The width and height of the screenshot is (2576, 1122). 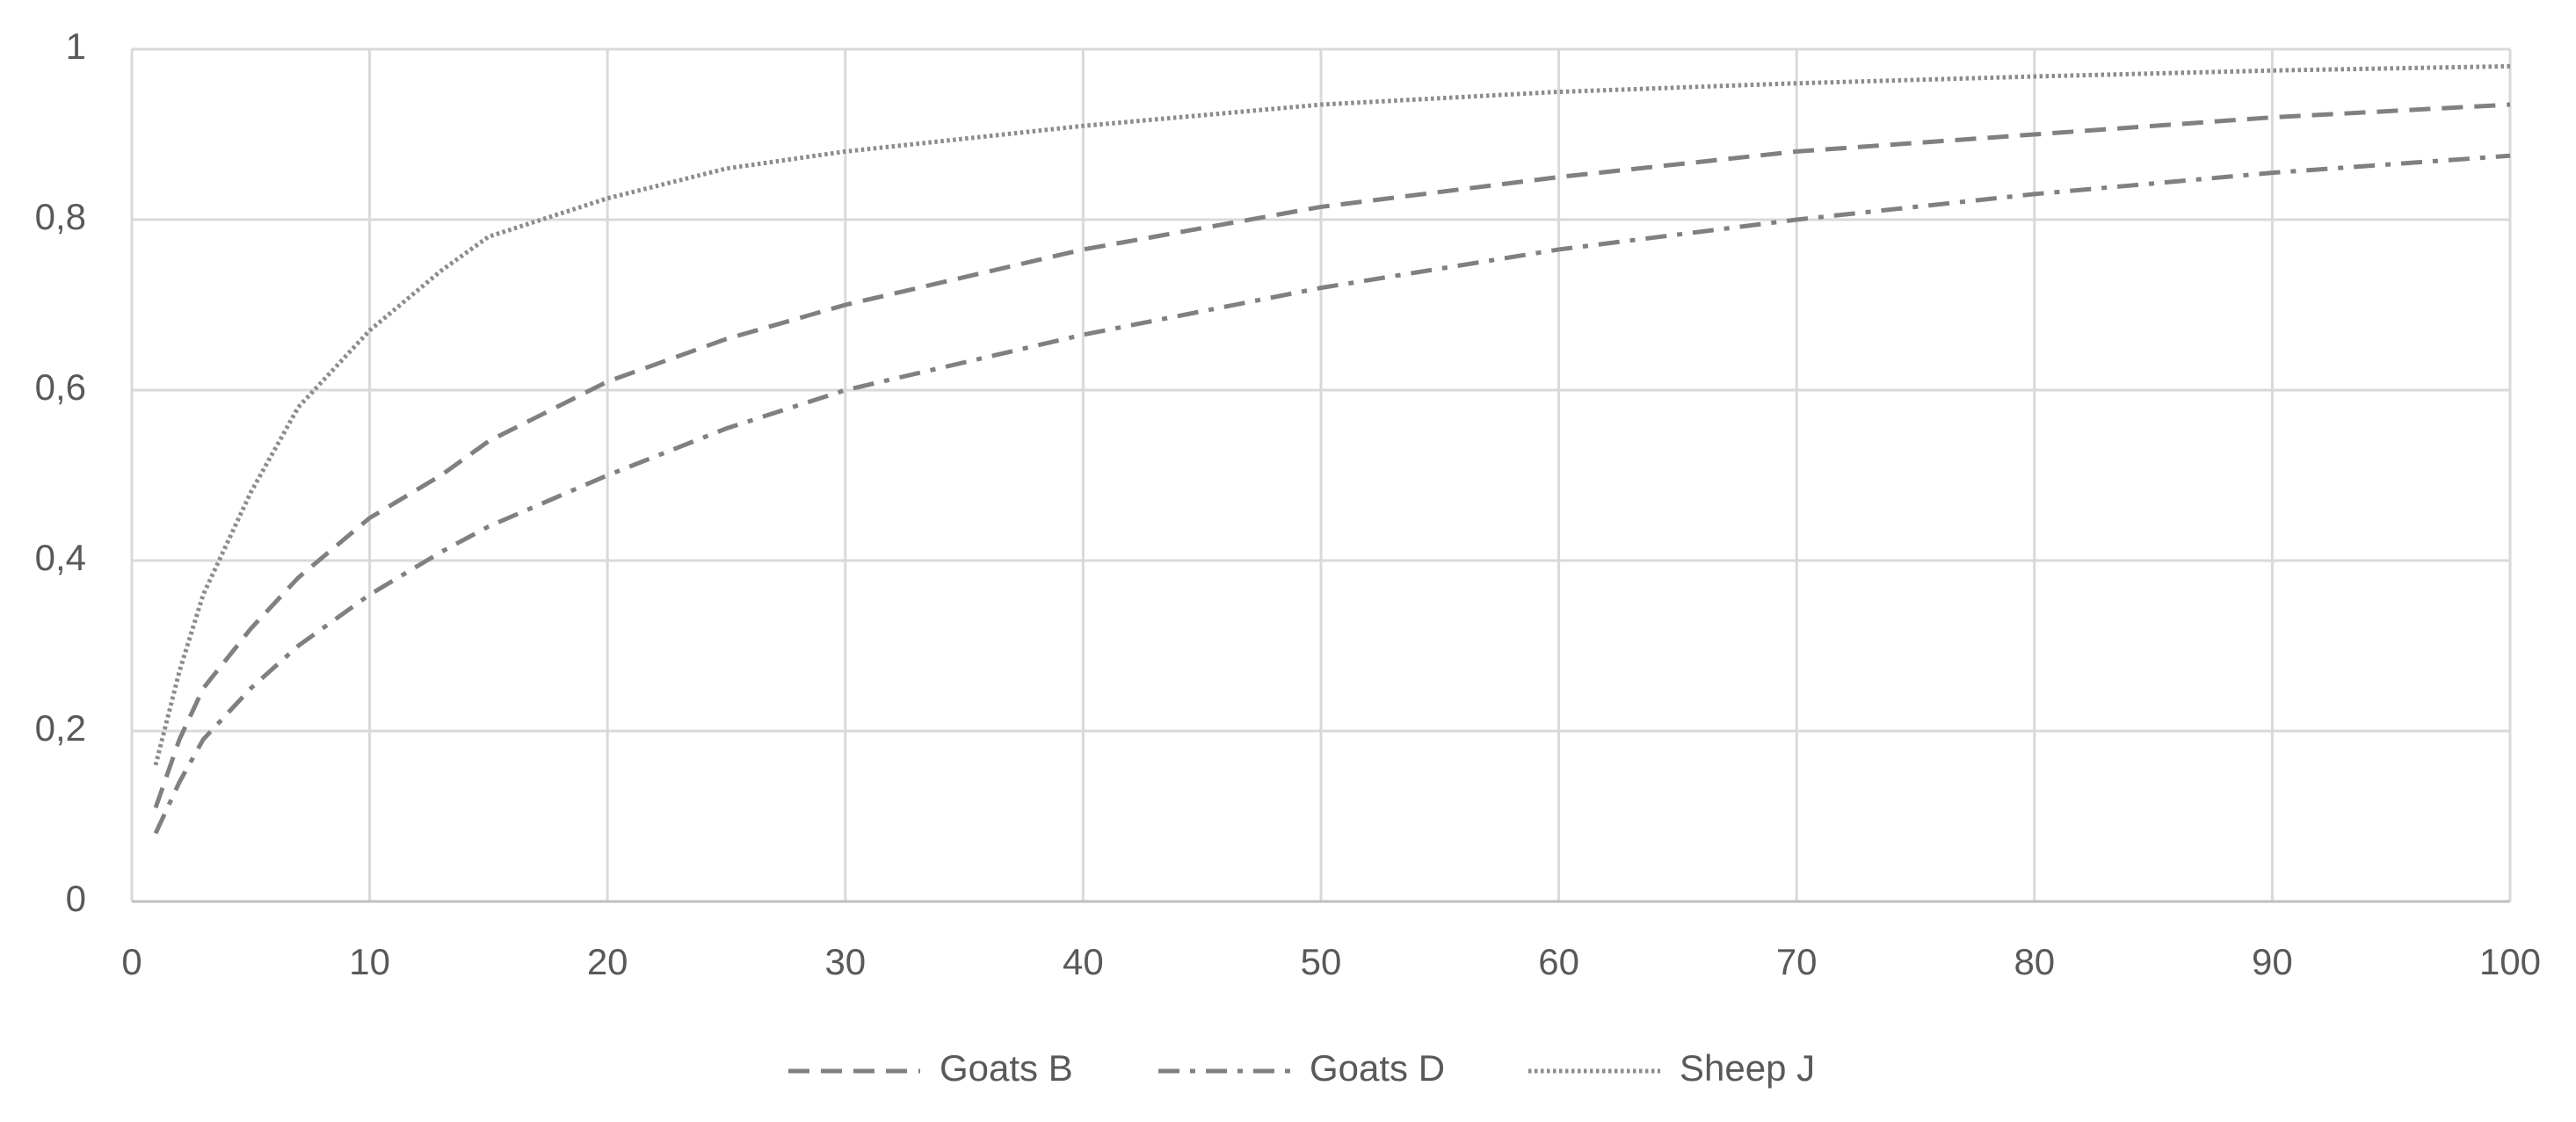 I want to click on x-tick-label: 100, so click(x=2510, y=961).